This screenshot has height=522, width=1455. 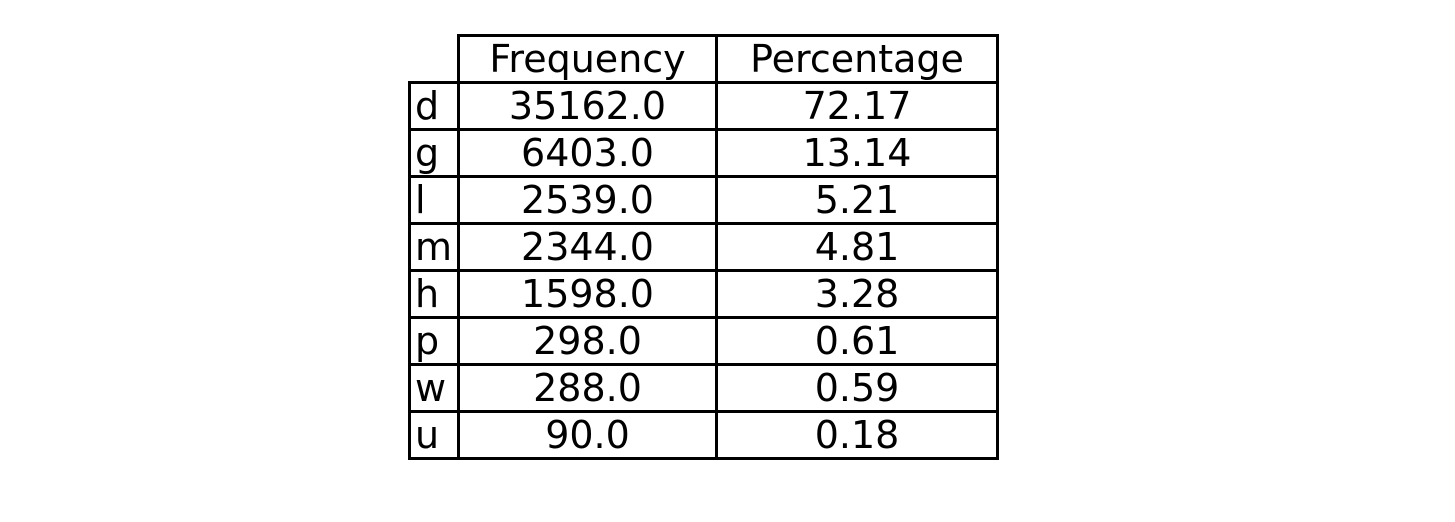 What do you see at coordinates (434, 153) in the screenshot?
I see `row-label: g` at bounding box center [434, 153].